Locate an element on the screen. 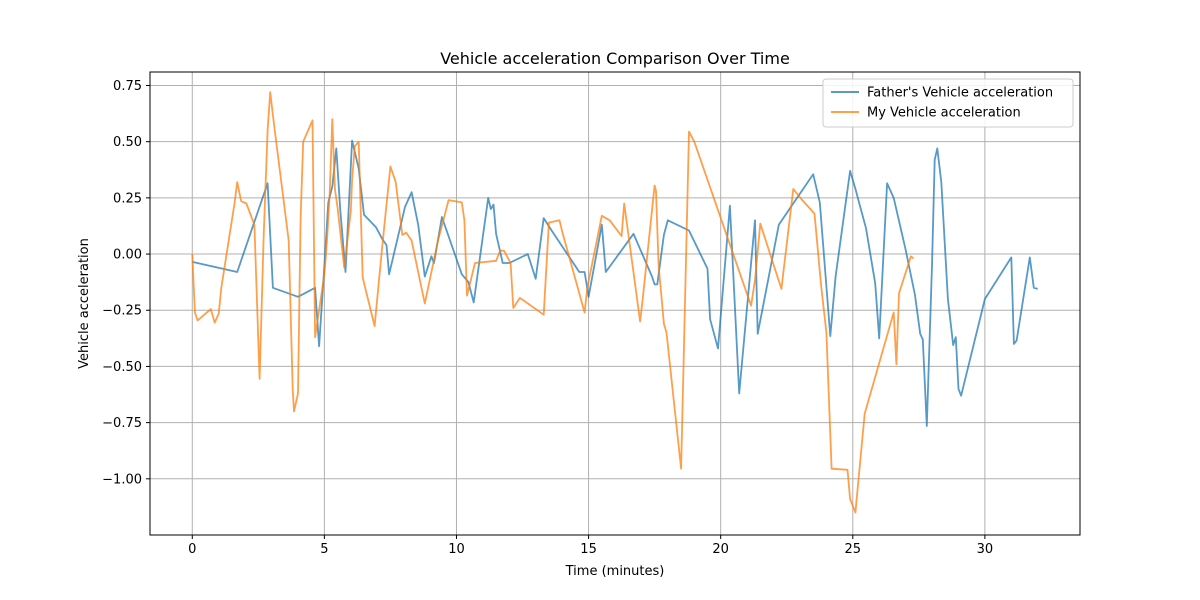 Image resolution: width=1200 pixels, height=600 pixels. y-axis-label: Vehicle acceleration is located at coordinates (84, 303).